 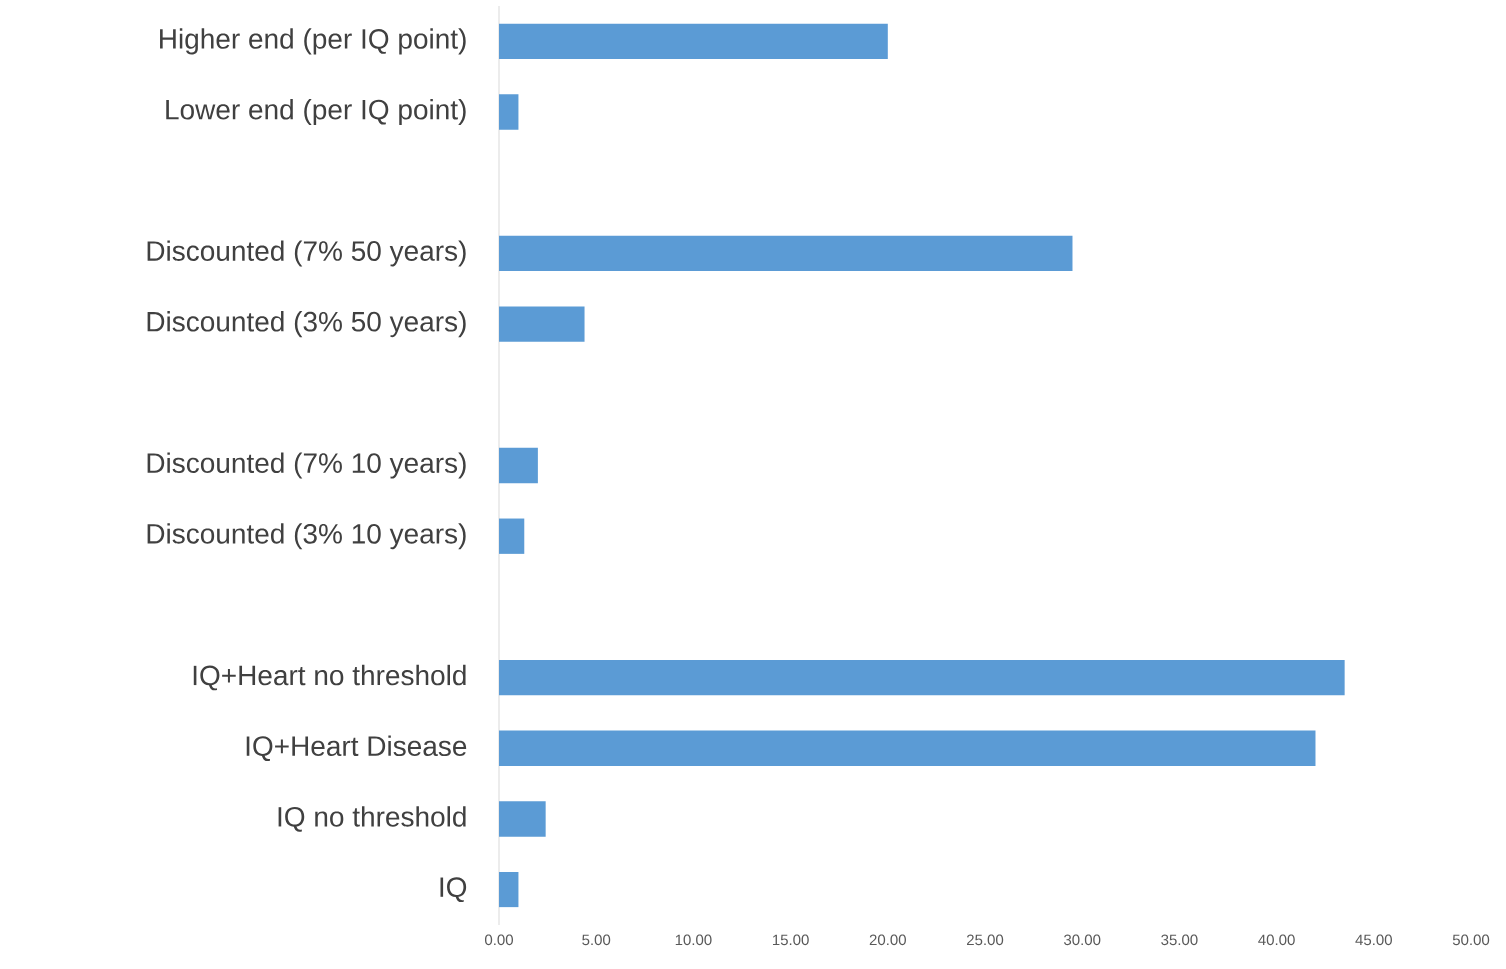 What do you see at coordinates (313, 41) in the screenshot?
I see `y-tick-label: Higher end (per IQ point)` at bounding box center [313, 41].